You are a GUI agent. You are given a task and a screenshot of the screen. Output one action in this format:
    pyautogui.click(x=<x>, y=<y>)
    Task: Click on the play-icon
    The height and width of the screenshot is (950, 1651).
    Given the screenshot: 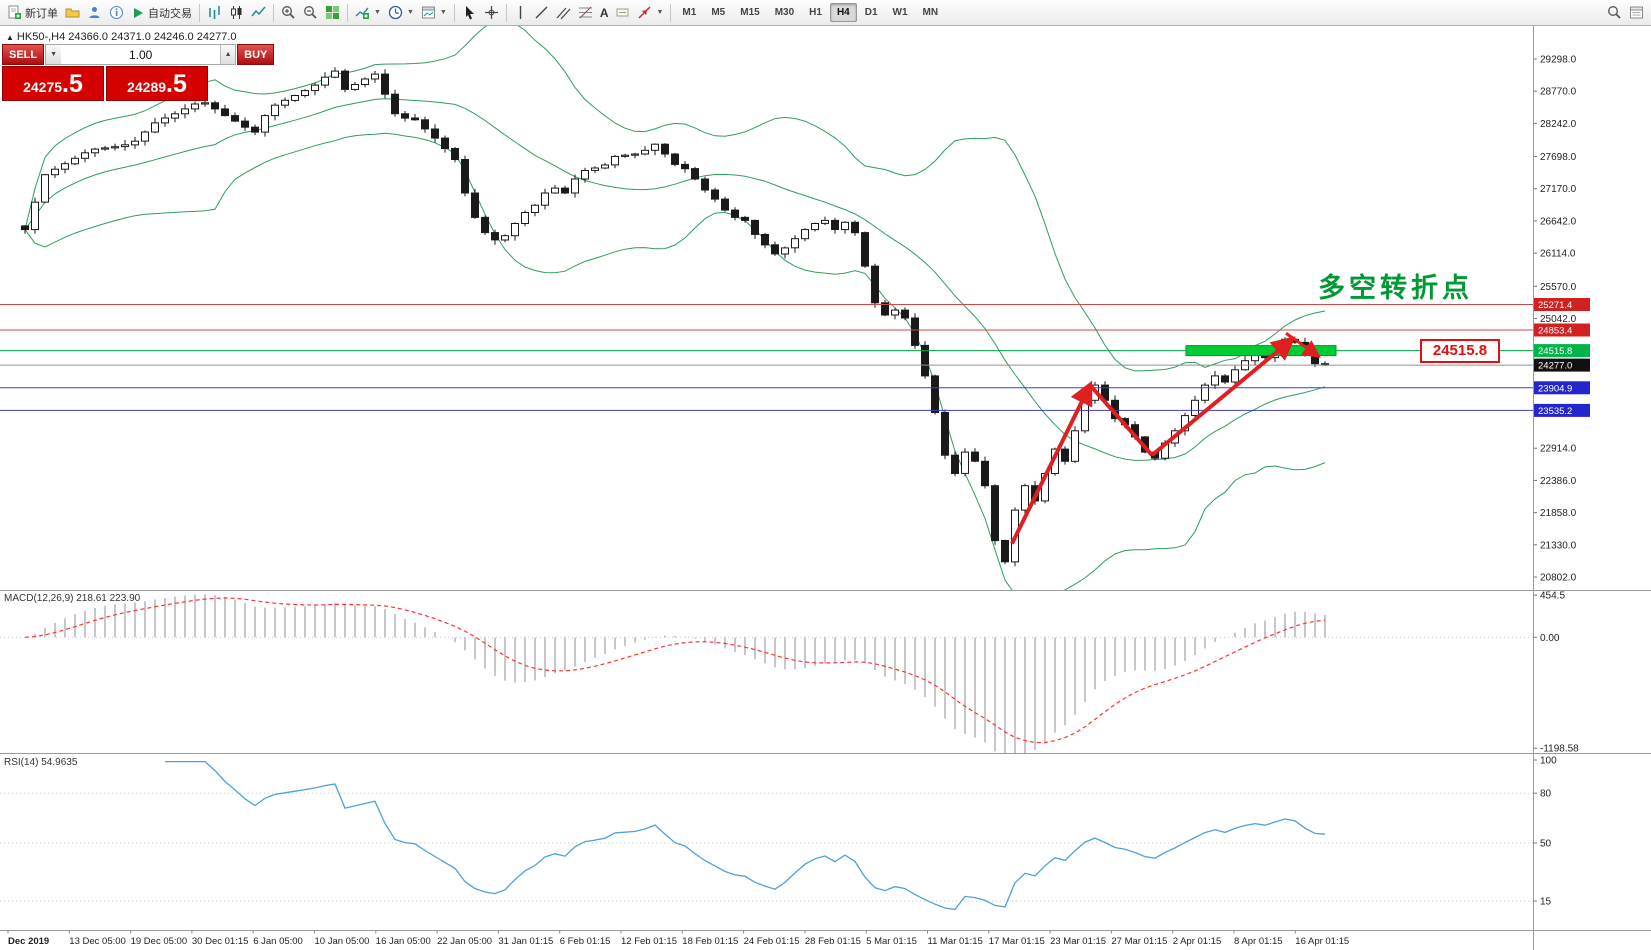 What is the action you would take?
    pyautogui.click(x=138, y=12)
    